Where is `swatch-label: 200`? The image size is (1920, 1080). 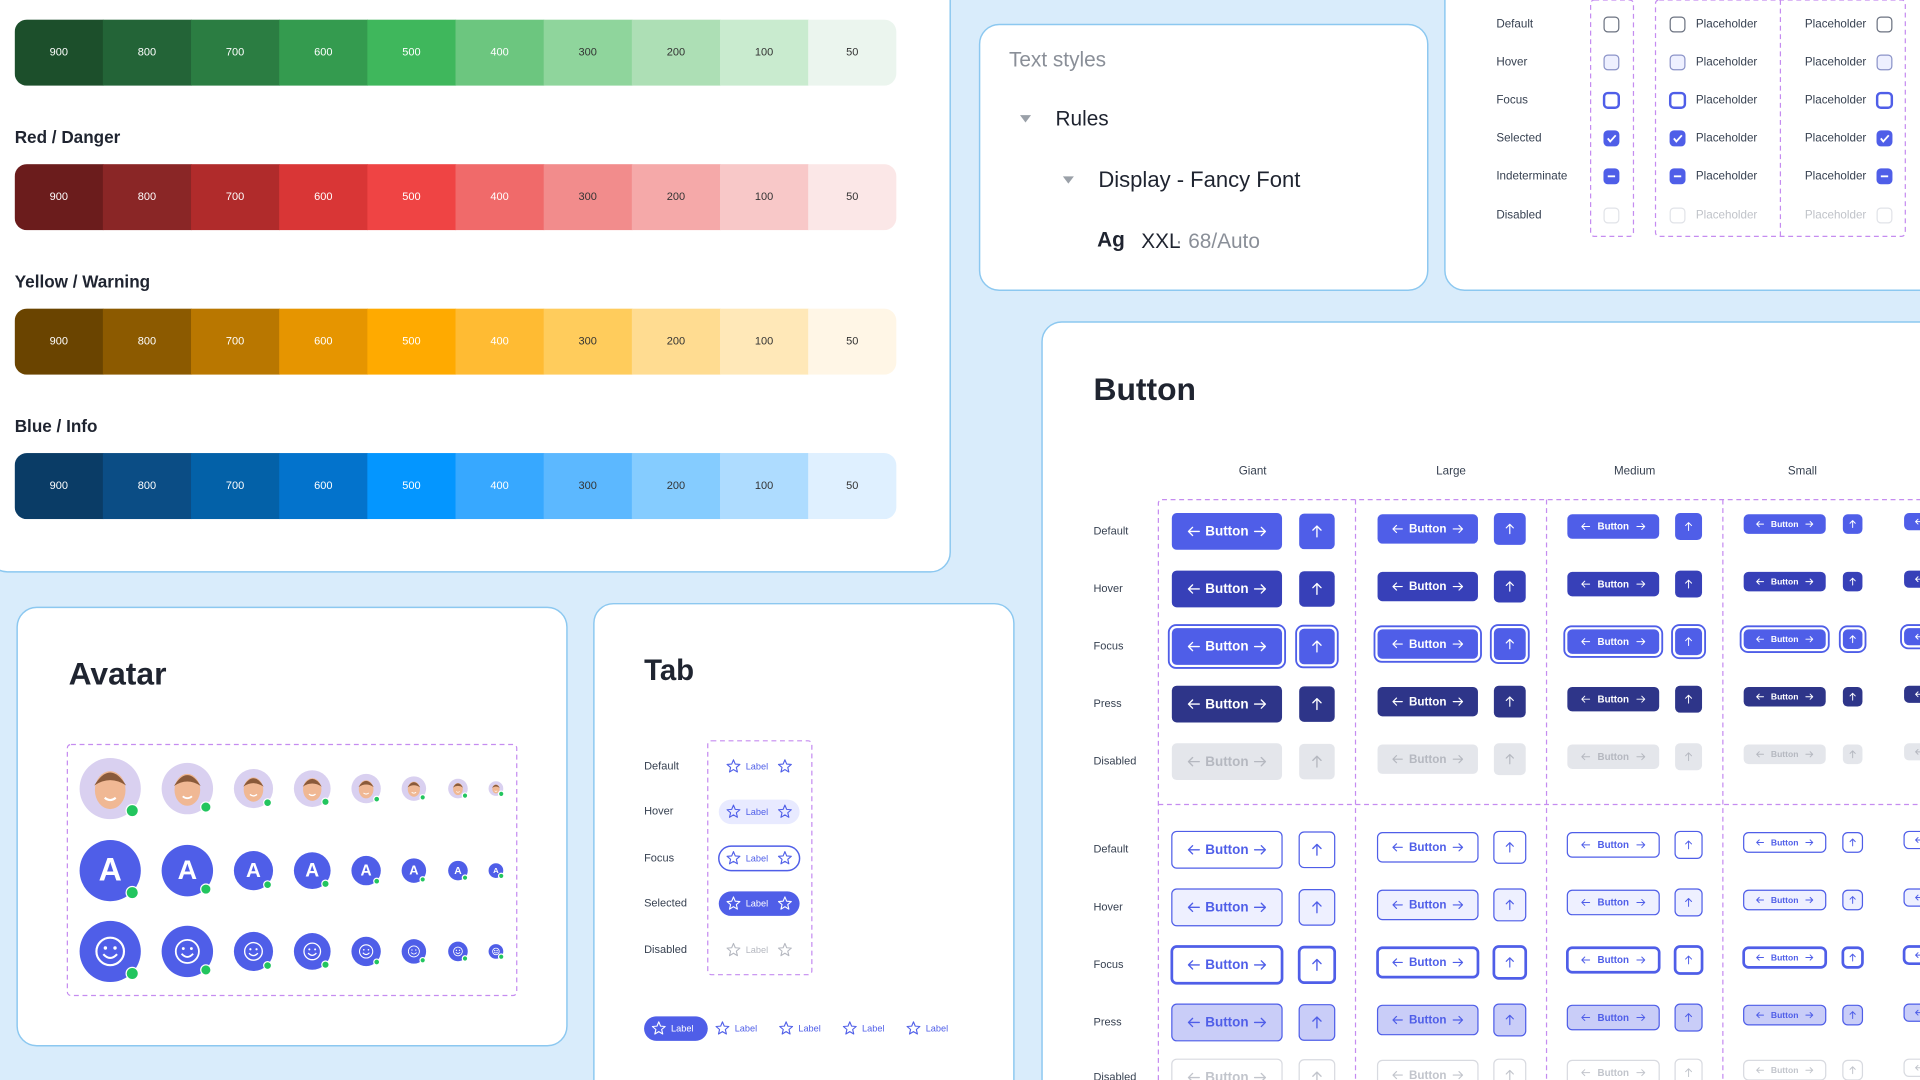
swatch-label: 200 is located at coordinates (676, 53).